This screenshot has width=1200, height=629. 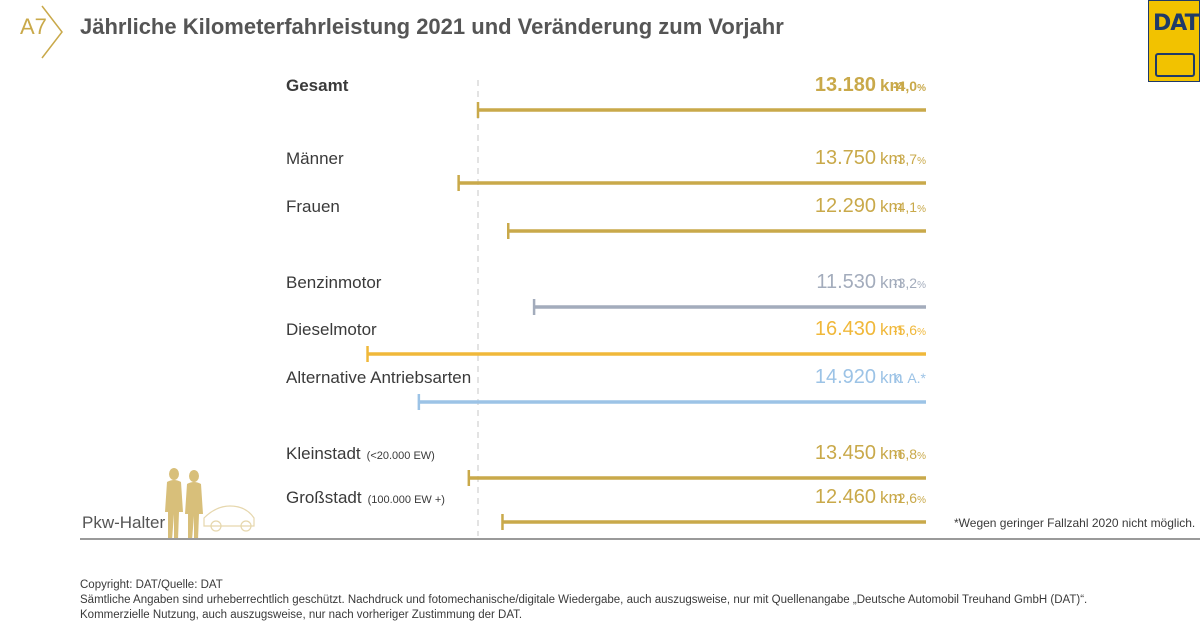 I want to click on section-tag: A7, so click(x=33, y=26).